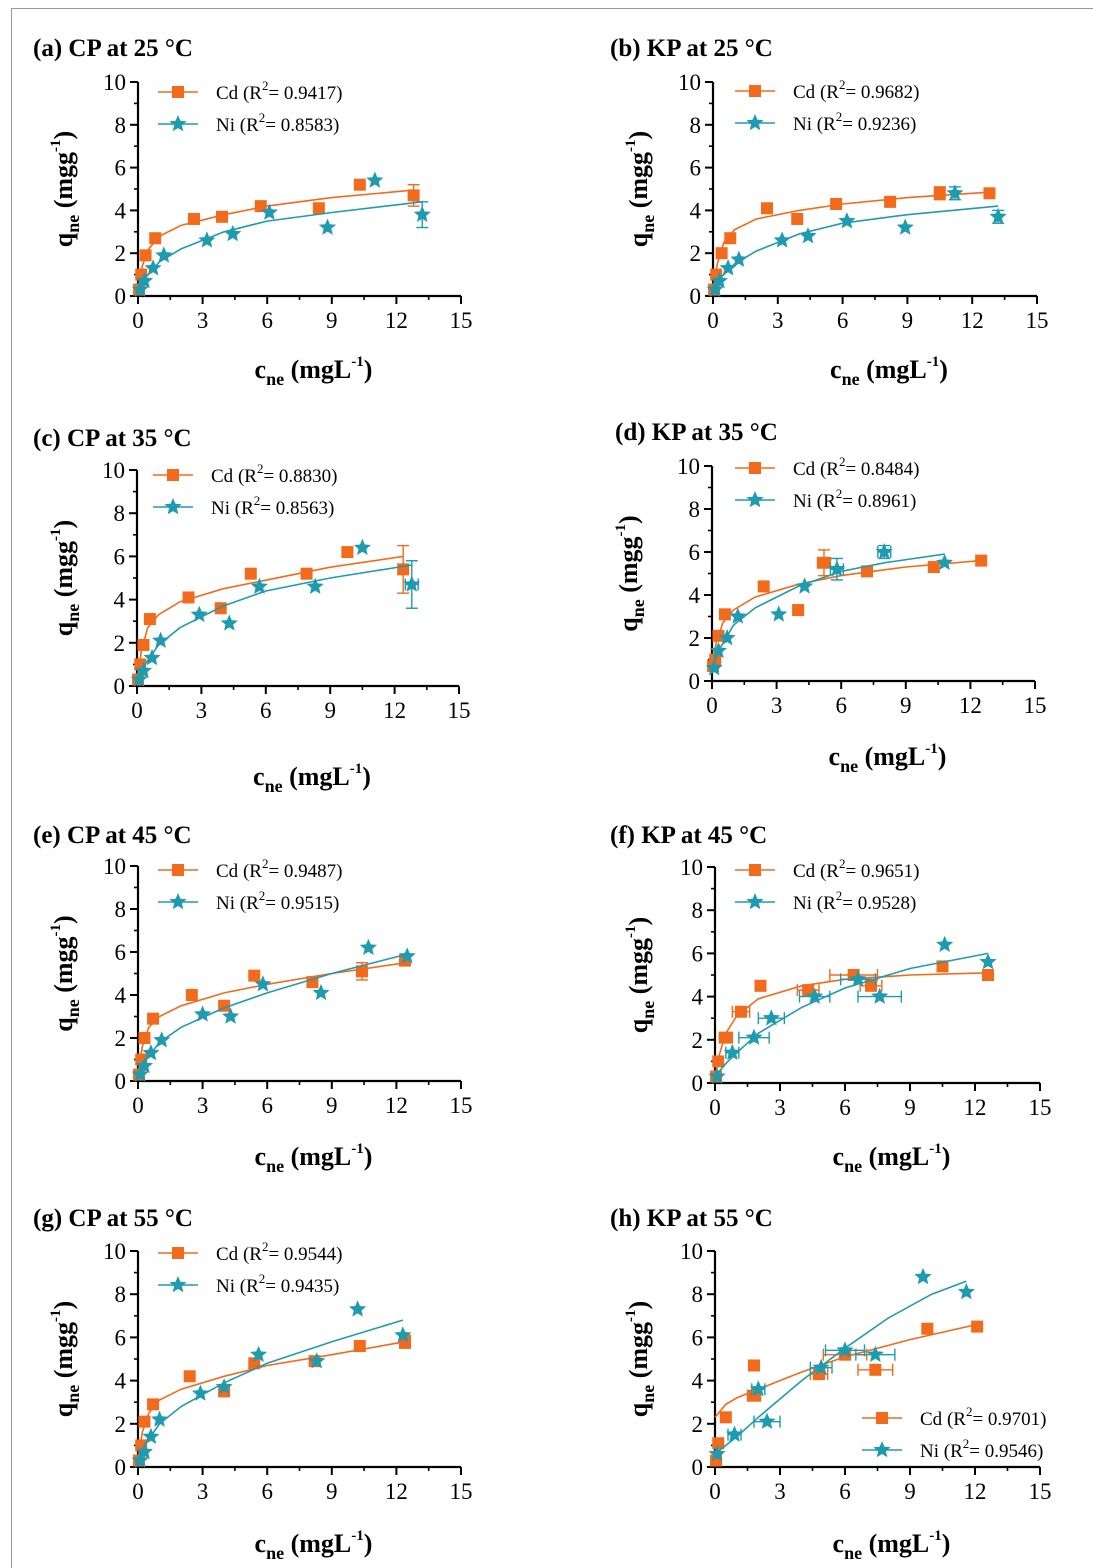 This screenshot has width=1093, height=1568. Describe the element at coordinates (112, 835) in the screenshot. I see `panel-title: (e) CP at 45 °C` at that location.